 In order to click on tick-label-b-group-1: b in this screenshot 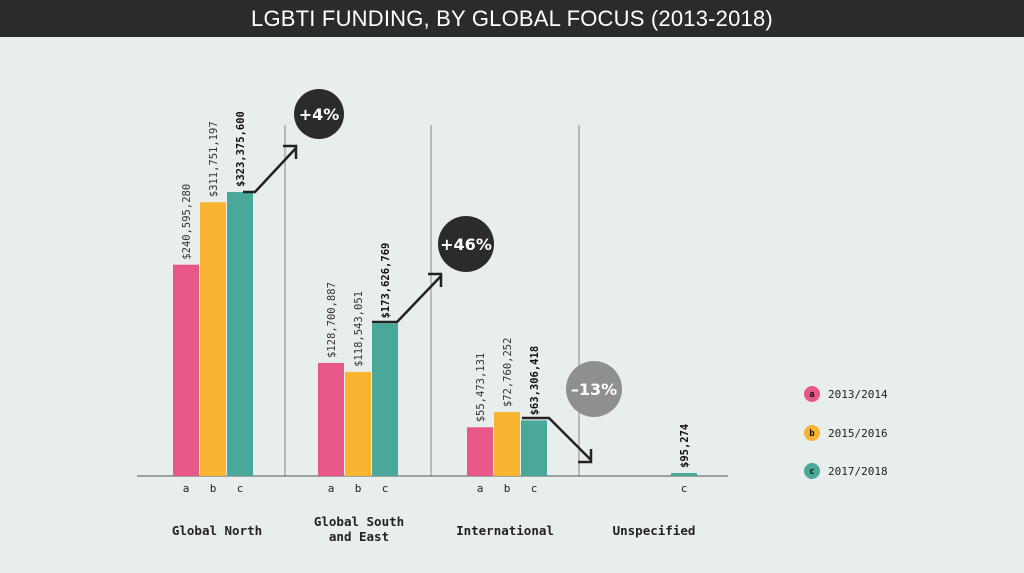, I will do `click(213, 488)`.